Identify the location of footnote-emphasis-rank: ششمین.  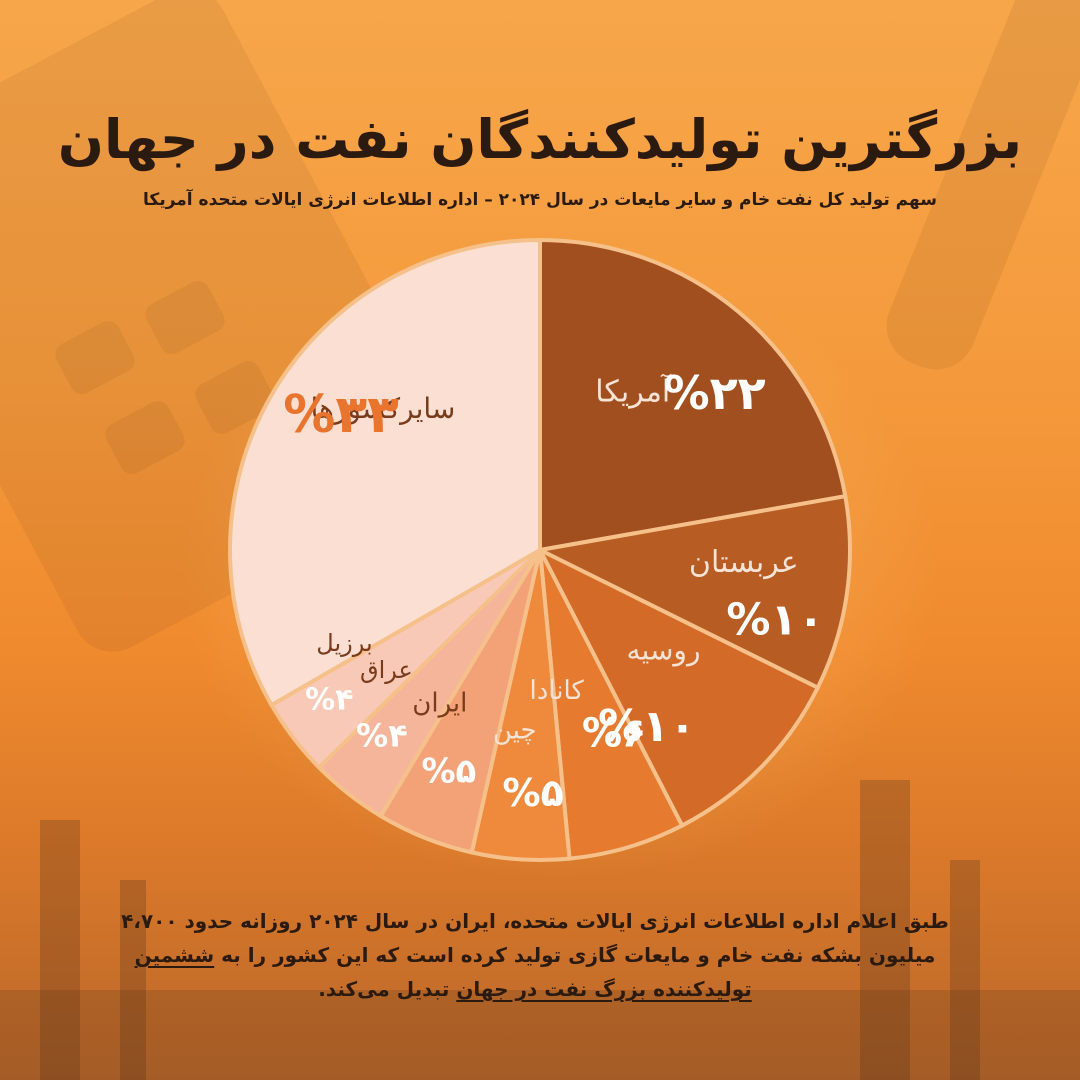
(174, 955).